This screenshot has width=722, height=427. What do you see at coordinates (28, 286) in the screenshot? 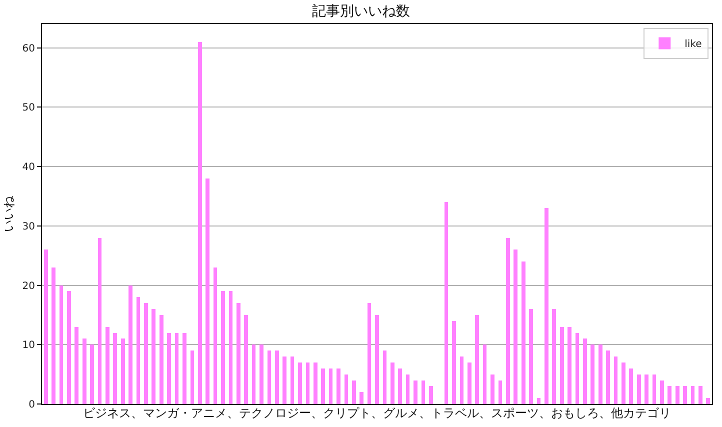
I see `y-tick-label: 20` at bounding box center [28, 286].